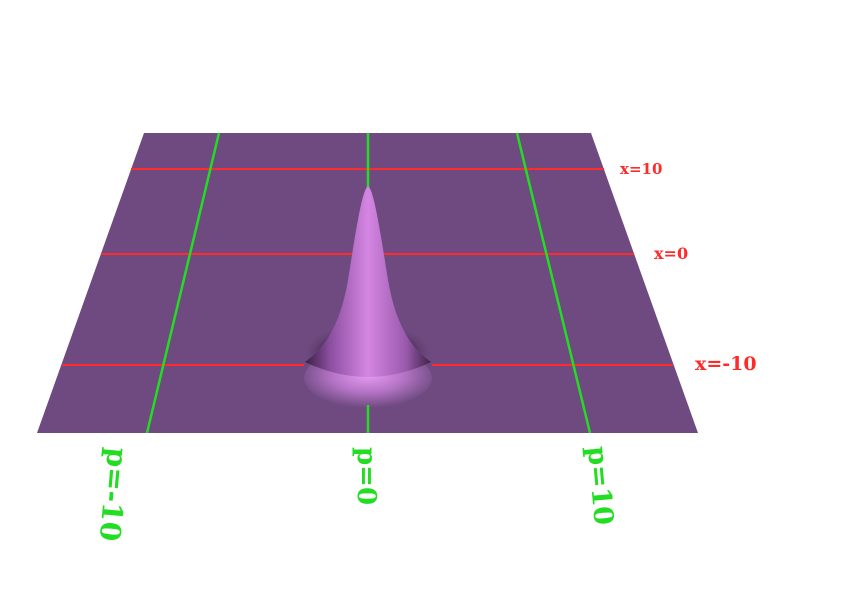  What do you see at coordinates (726, 364) in the screenshot?
I see `x-label-neg10: x=-10` at bounding box center [726, 364].